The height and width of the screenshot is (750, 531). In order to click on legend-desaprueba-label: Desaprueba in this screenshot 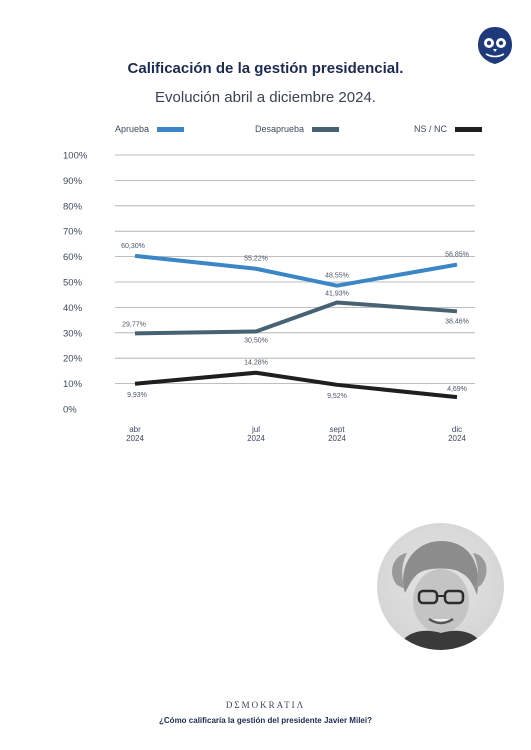, I will do `click(280, 129)`.